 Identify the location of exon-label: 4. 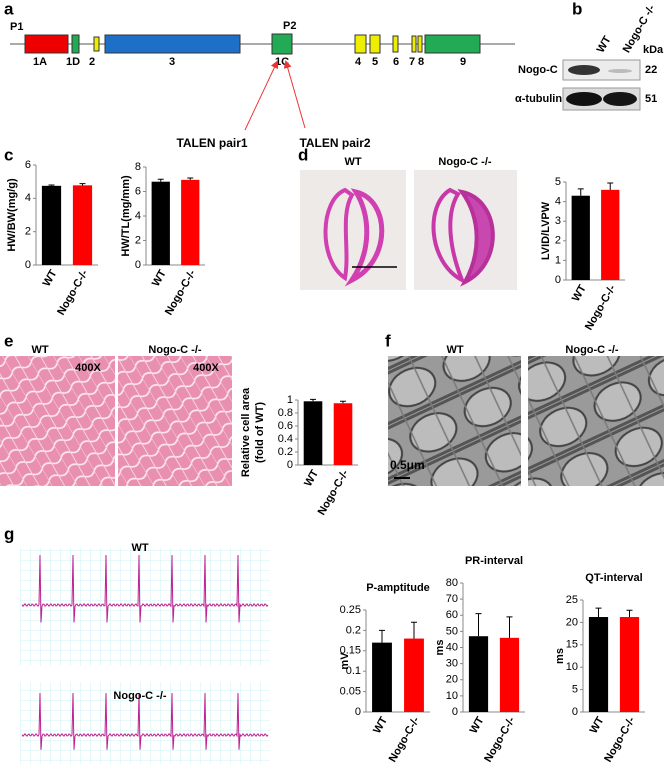
(358, 62).